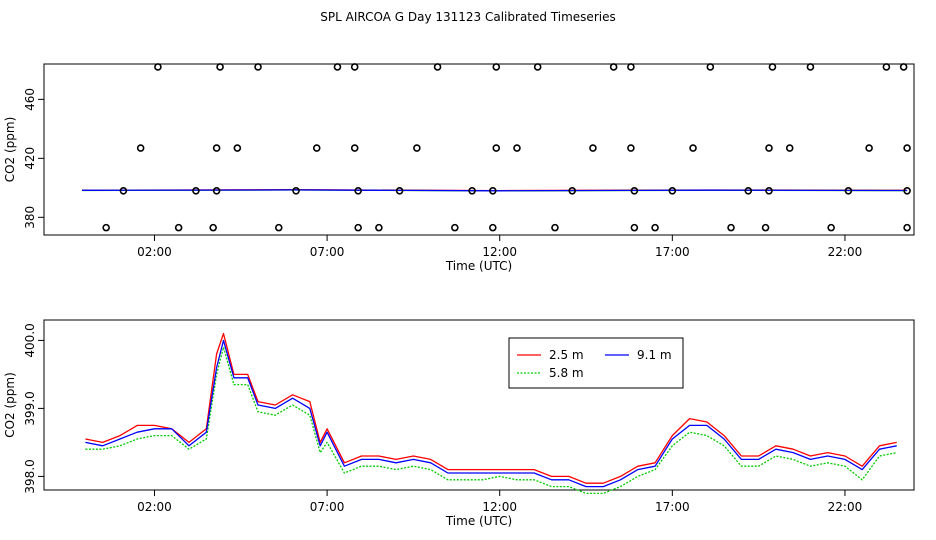 This screenshot has height=540, width=936. Describe the element at coordinates (654, 355) in the screenshot. I see `legend-label: 9.1 m` at that location.